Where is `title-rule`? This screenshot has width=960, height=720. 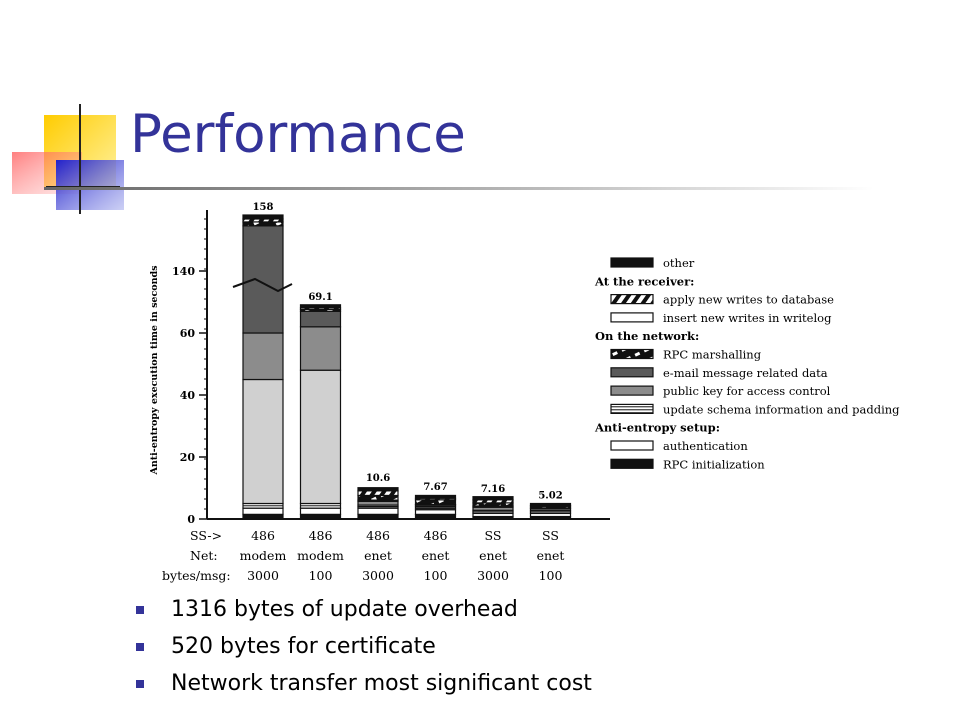 title-rule is located at coordinates (459, 188).